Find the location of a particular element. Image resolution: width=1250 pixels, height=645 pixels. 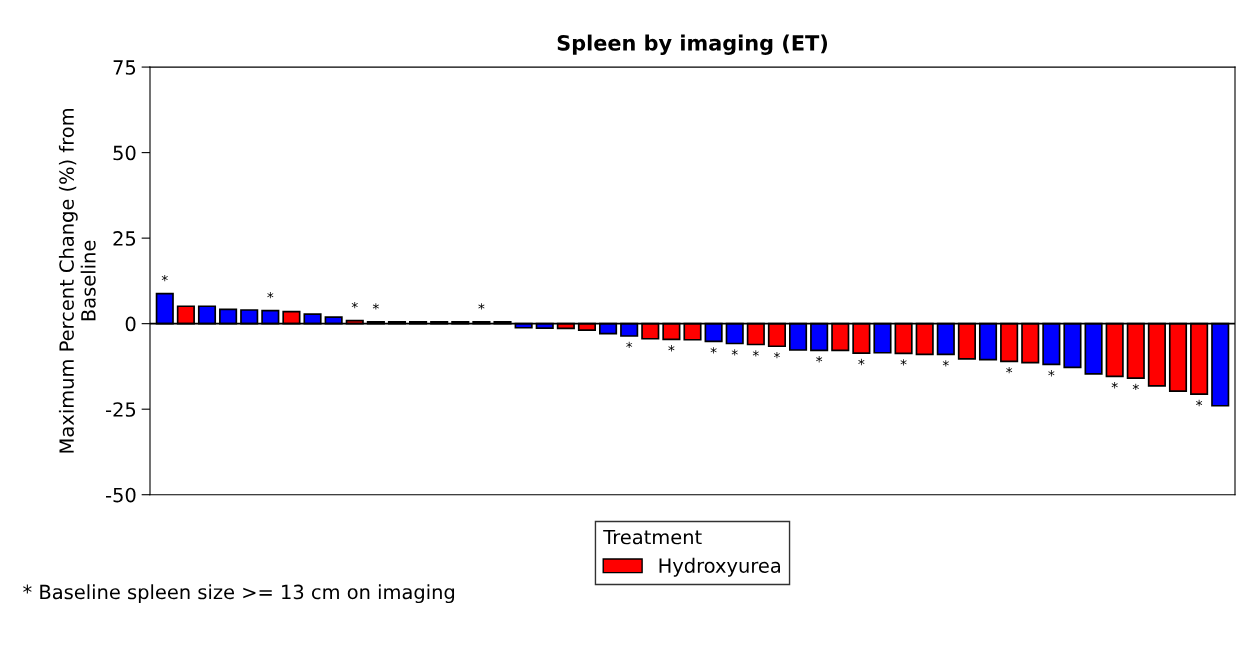

legend-title: Treatment is located at coordinates (652, 537).